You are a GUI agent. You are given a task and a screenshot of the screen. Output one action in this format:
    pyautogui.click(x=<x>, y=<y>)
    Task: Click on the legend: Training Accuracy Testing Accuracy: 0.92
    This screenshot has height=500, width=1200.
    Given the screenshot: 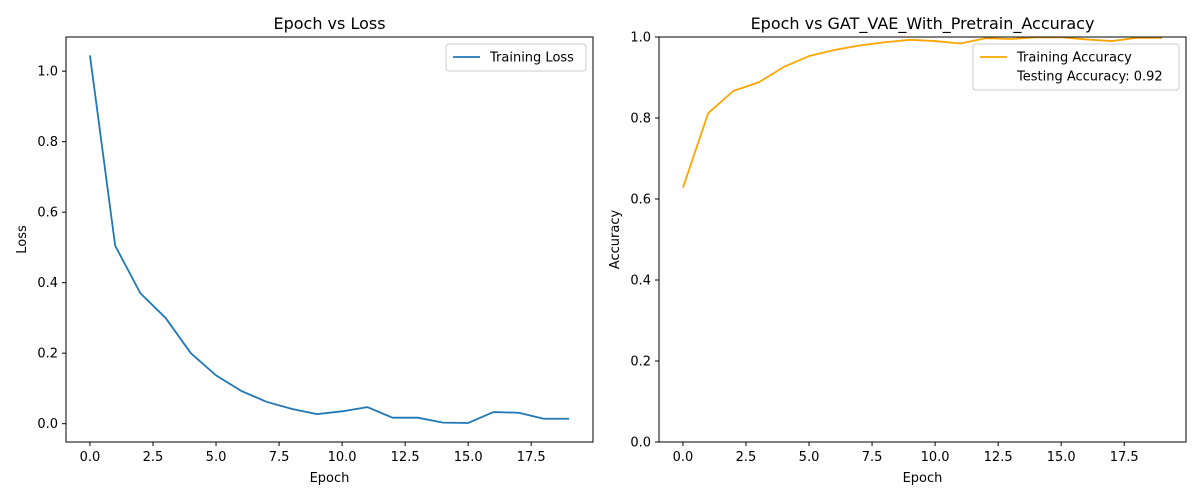 What is the action you would take?
    pyautogui.click(x=1076, y=67)
    